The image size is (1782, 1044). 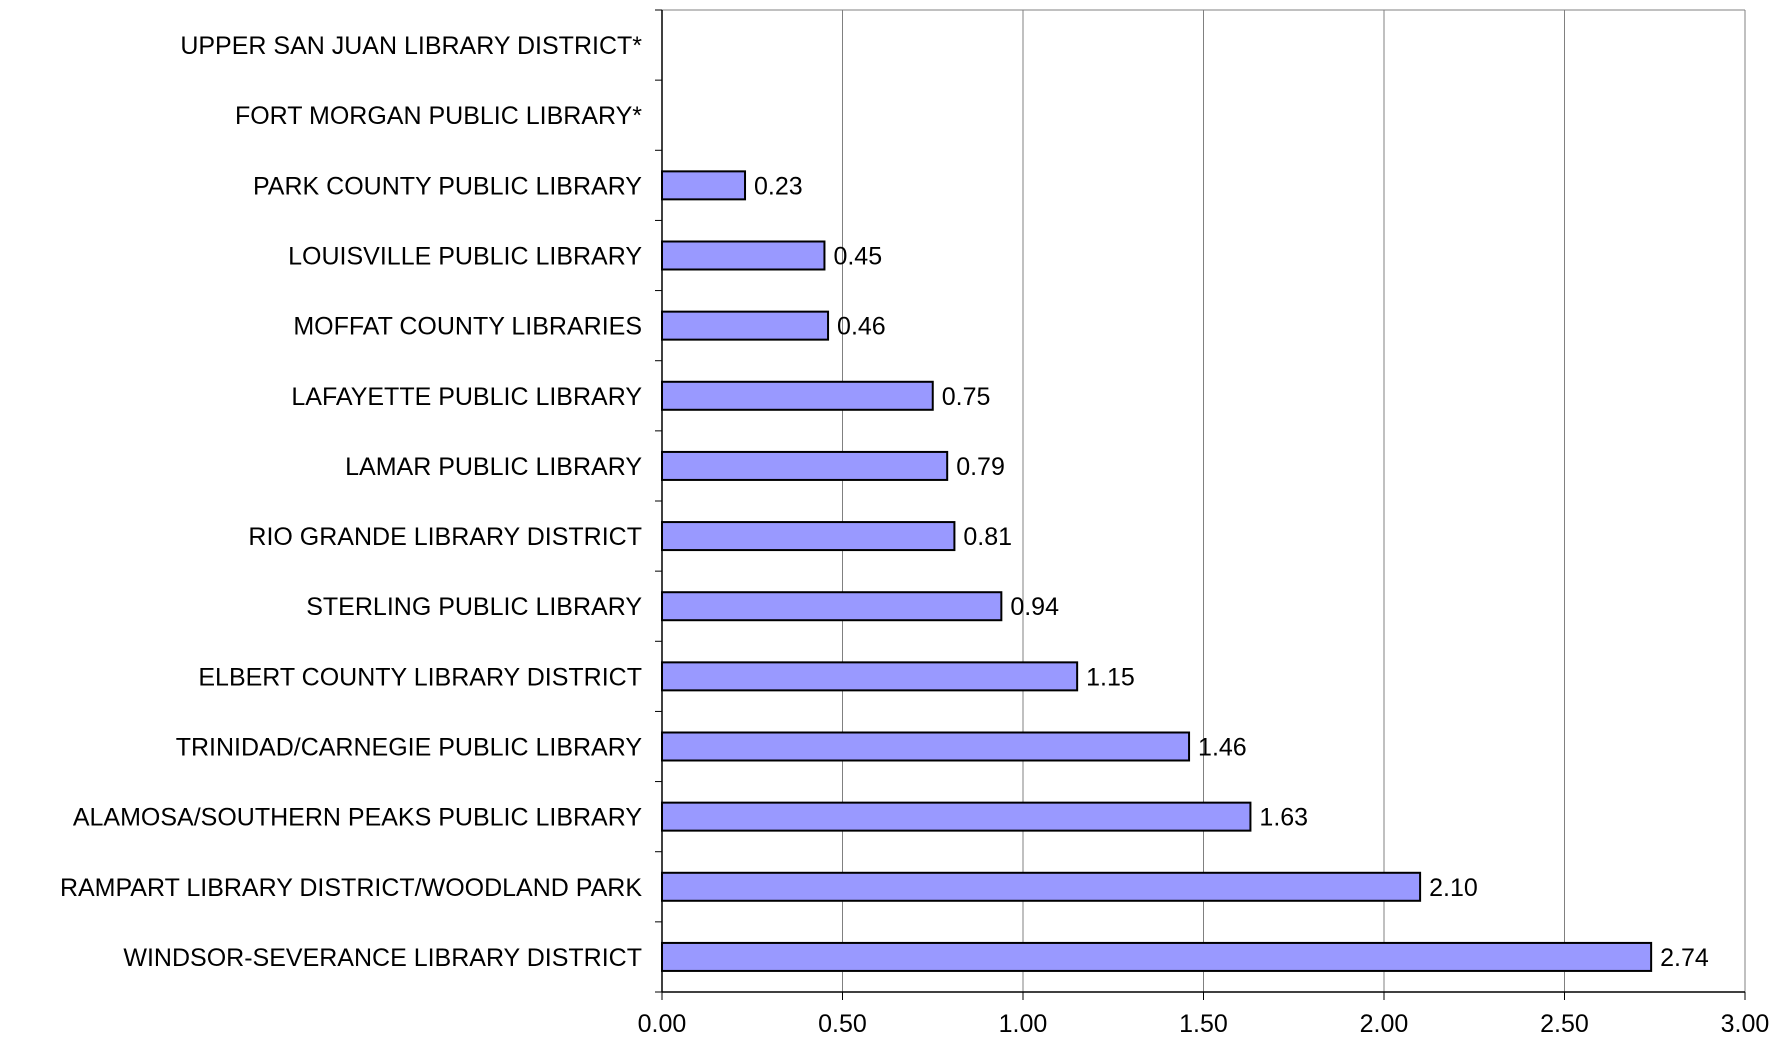 What do you see at coordinates (1453, 888) in the screenshot?
I see `data-label: 2.10` at bounding box center [1453, 888].